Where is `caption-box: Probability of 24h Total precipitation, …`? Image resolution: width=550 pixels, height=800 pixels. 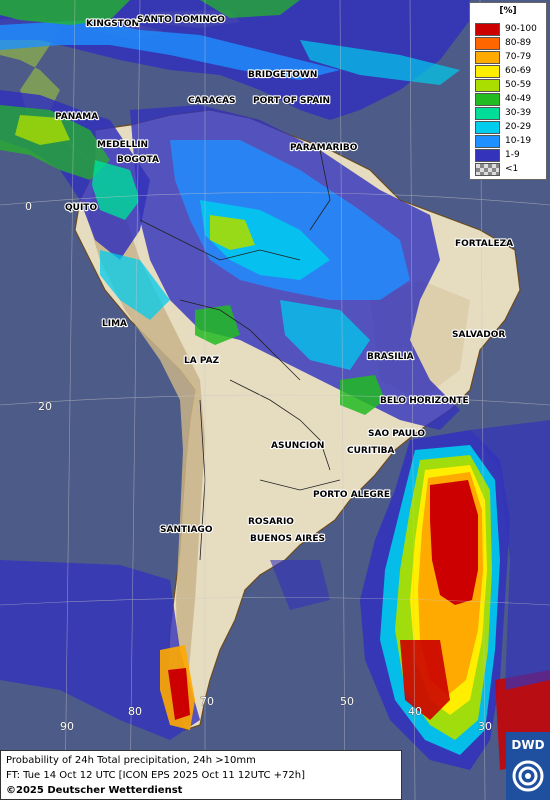
caption-box: Probability of 24h Total precipitation, … is located at coordinates (201, 775).